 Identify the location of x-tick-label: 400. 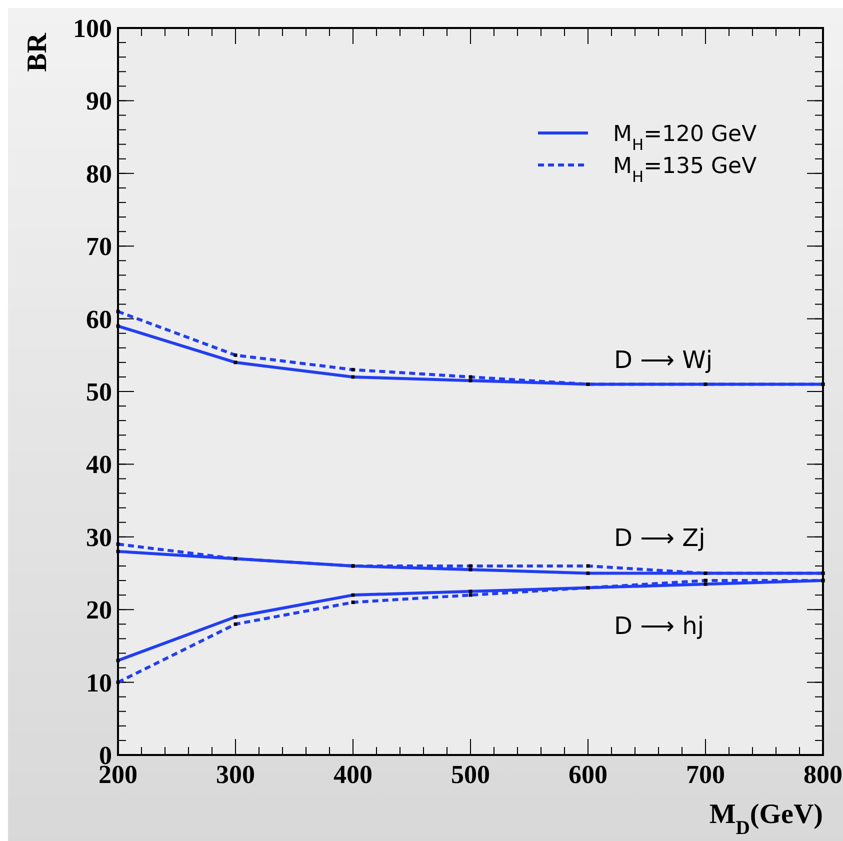
(353, 774).